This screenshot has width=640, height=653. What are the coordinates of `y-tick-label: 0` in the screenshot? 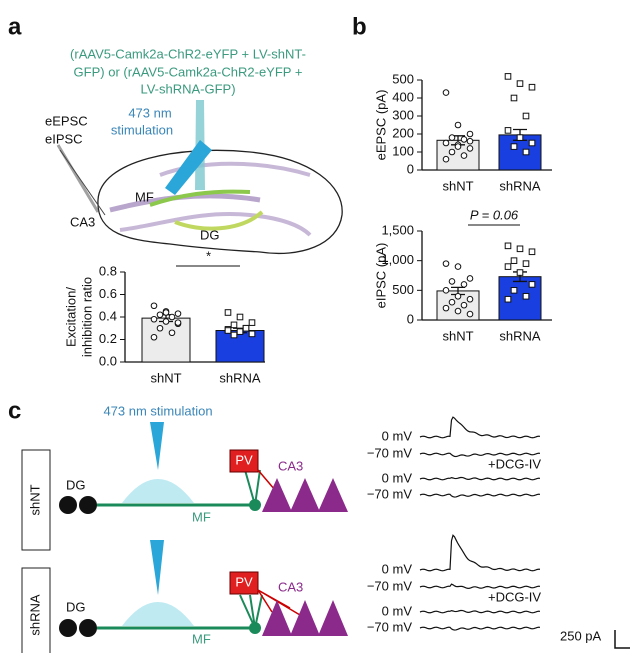 It's located at (410, 318).